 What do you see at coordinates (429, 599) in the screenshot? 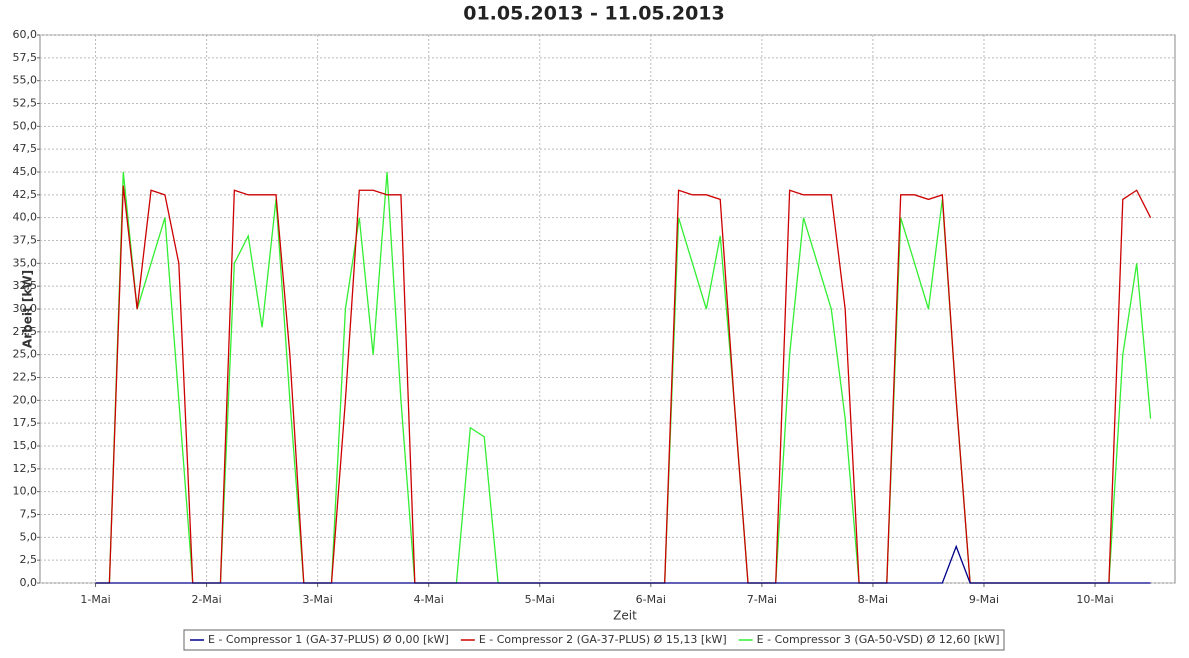
I see `x-tick-label: 4-Mai` at bounding box center [429, 599].